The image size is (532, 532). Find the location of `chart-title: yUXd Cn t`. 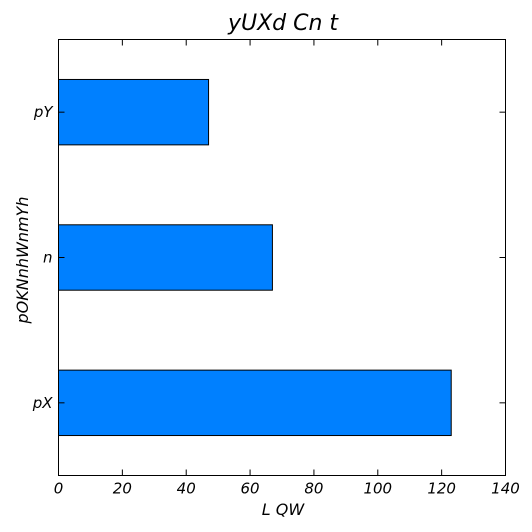

chart-title: yUXd Cn t is located at coordinates (283, 23).